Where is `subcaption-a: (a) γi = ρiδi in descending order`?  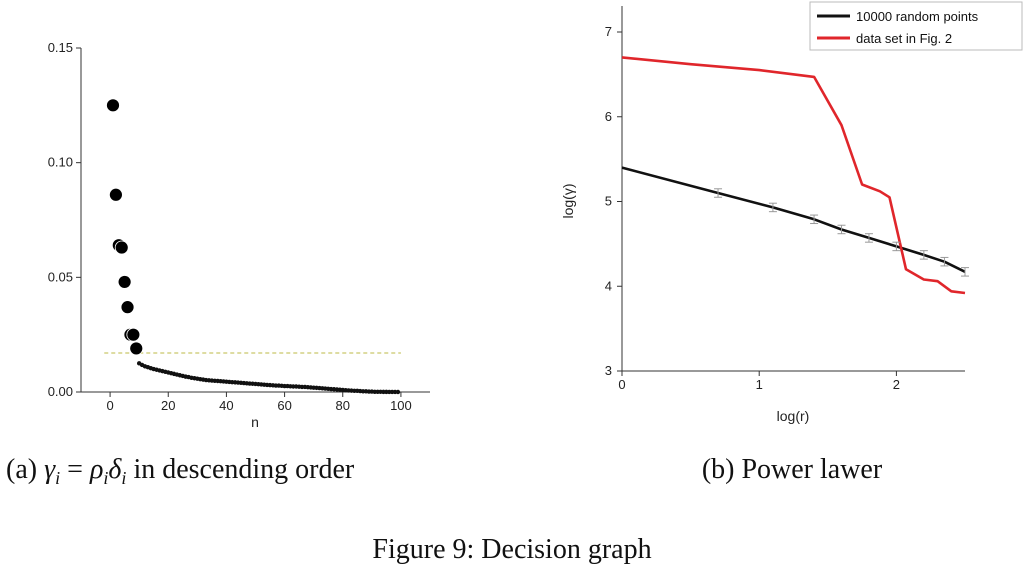 subcaption-a: (a) γi = ρiδi in descending order is located at coordinates (180, 471).